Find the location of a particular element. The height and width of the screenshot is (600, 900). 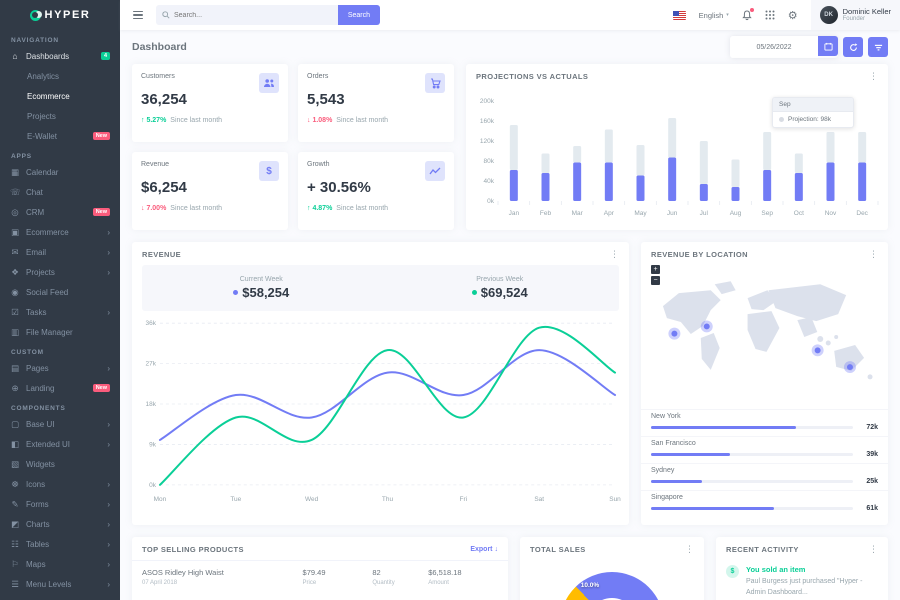

sidebar-item-dashboards: ⌂ Dashboards 4 is located at coordinates (60, 56).